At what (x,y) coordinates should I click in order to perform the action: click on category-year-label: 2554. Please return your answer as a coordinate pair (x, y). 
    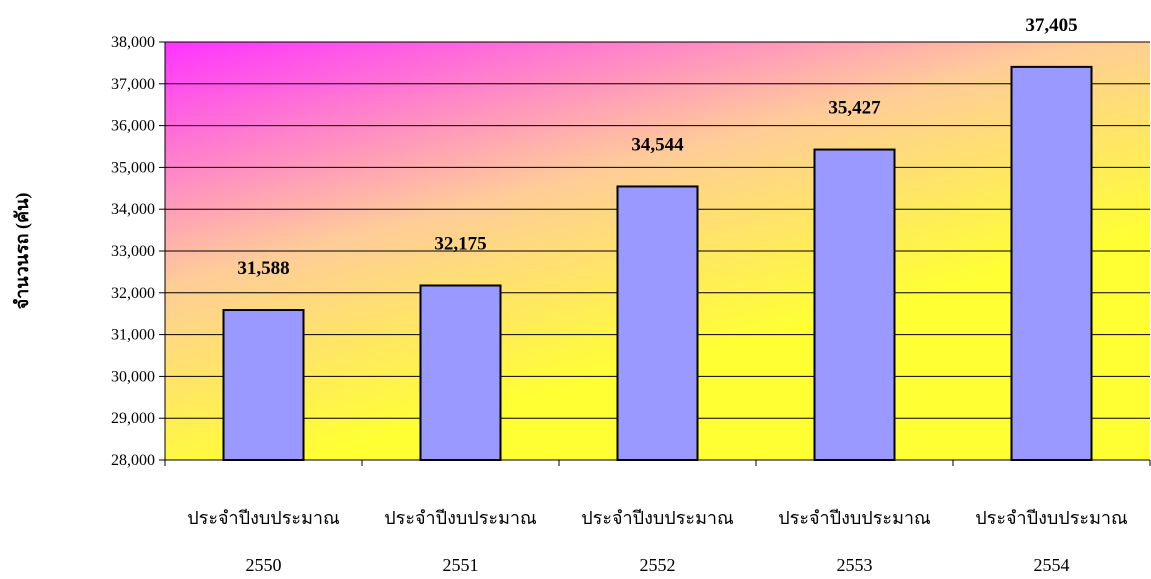
    Looking at the image, I should click on (1052, 565).